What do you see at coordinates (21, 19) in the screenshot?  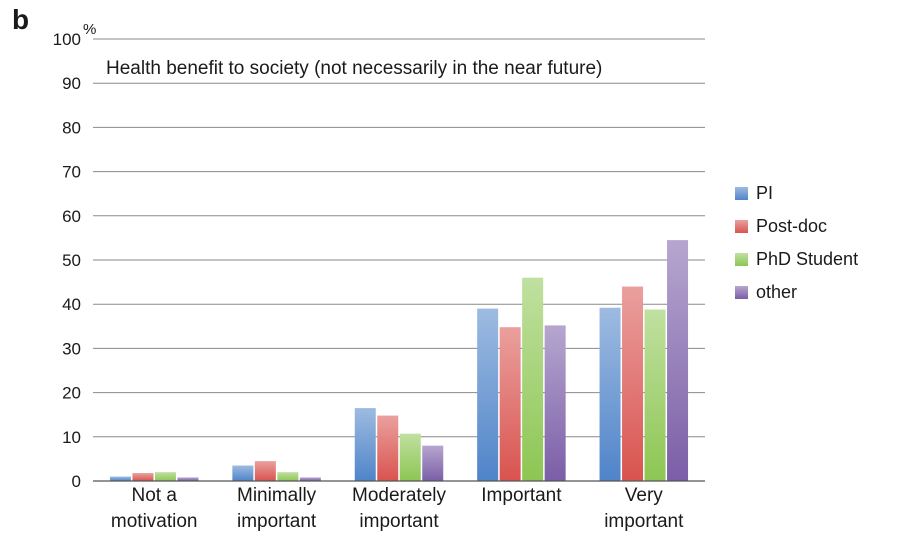 I see `panel-label: b` at bounding box center [21, 19].